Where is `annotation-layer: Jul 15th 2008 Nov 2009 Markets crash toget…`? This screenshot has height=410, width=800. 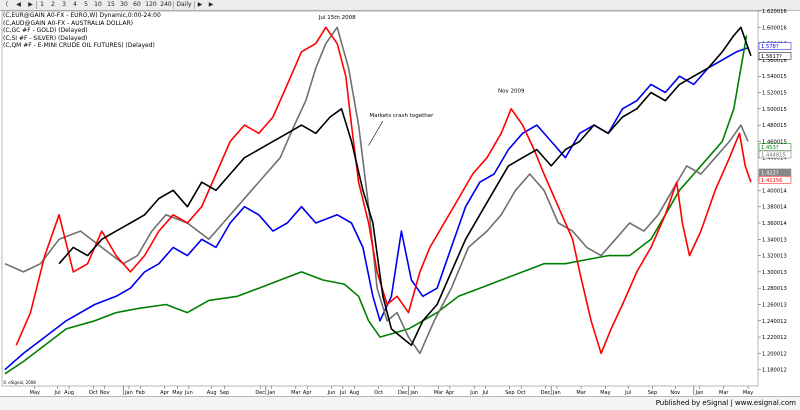 annotation-layer: Jul 15th 2008 Nov 2009 Markets crash toget… is located at coordinates (421, 80).